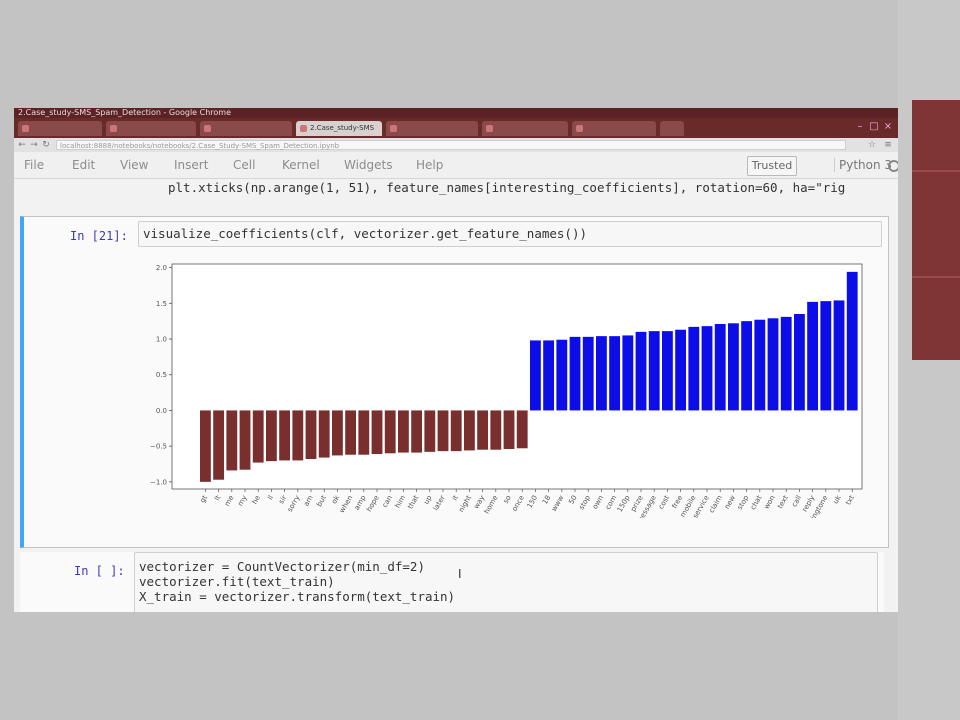 The width and height of the screenshot is (960, 720). What do you see at coordinates (852, 341) in the screenshot?
I see `bar-txt` at bounding box center [852, 341].